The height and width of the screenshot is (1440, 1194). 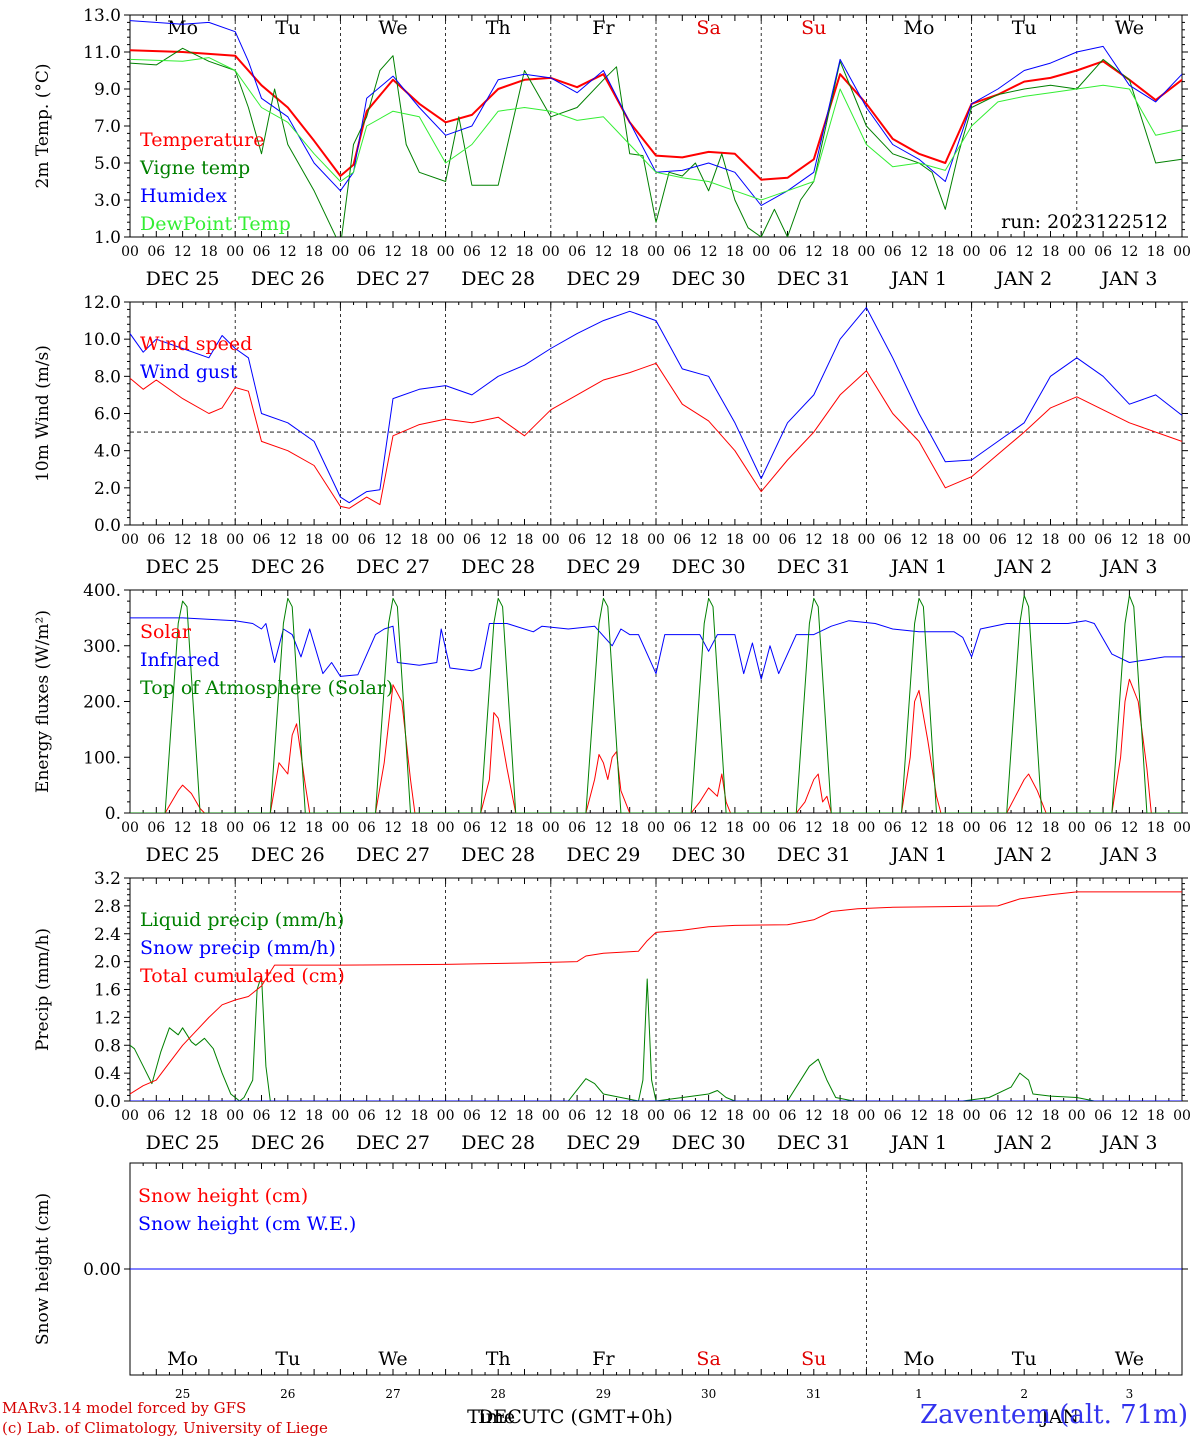 What do you see at coordinates (242, 976) in the screenshot?
I see `legend-entry: Total cumulated (cm)` at bounding box center [242, 976].